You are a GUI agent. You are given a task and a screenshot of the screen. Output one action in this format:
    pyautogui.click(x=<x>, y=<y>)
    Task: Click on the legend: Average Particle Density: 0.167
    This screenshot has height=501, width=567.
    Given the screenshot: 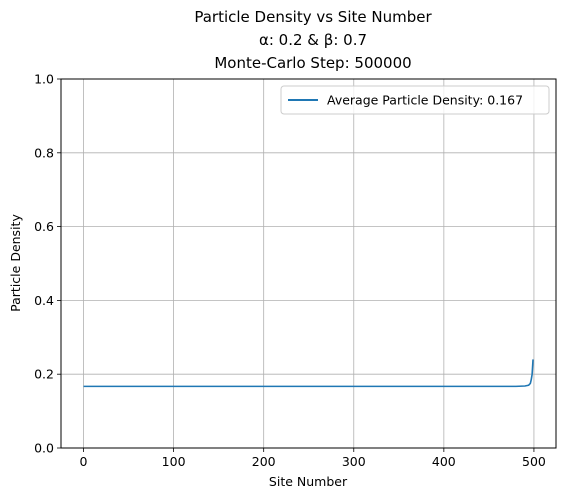 What is the action you would take?
    pyautogui.click(x=415, y=100)
    